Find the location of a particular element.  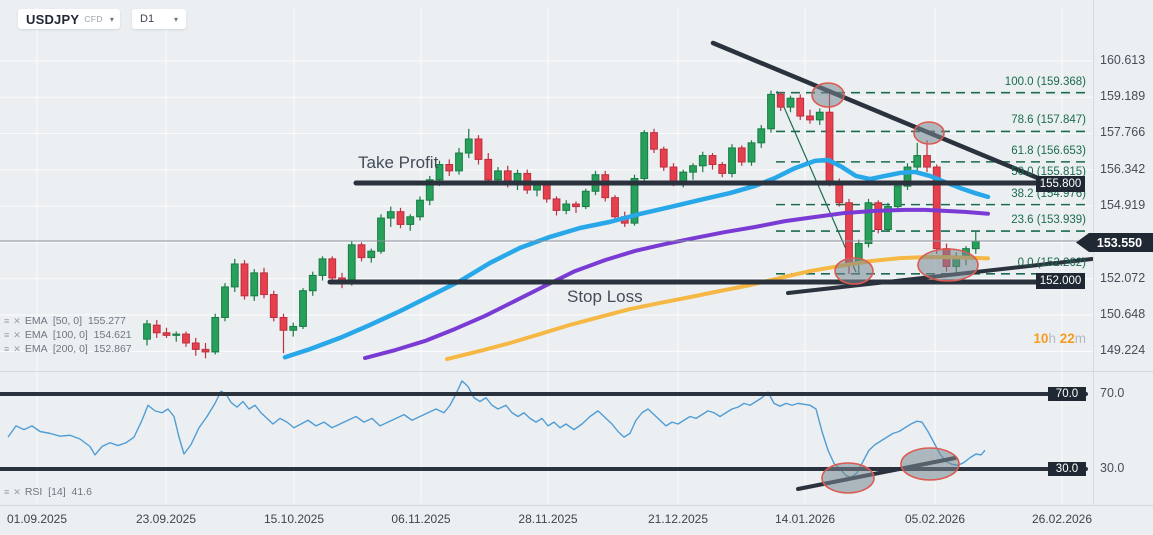

date-axis-label: 26.02.2026 is located at coordinates (1062, 519).